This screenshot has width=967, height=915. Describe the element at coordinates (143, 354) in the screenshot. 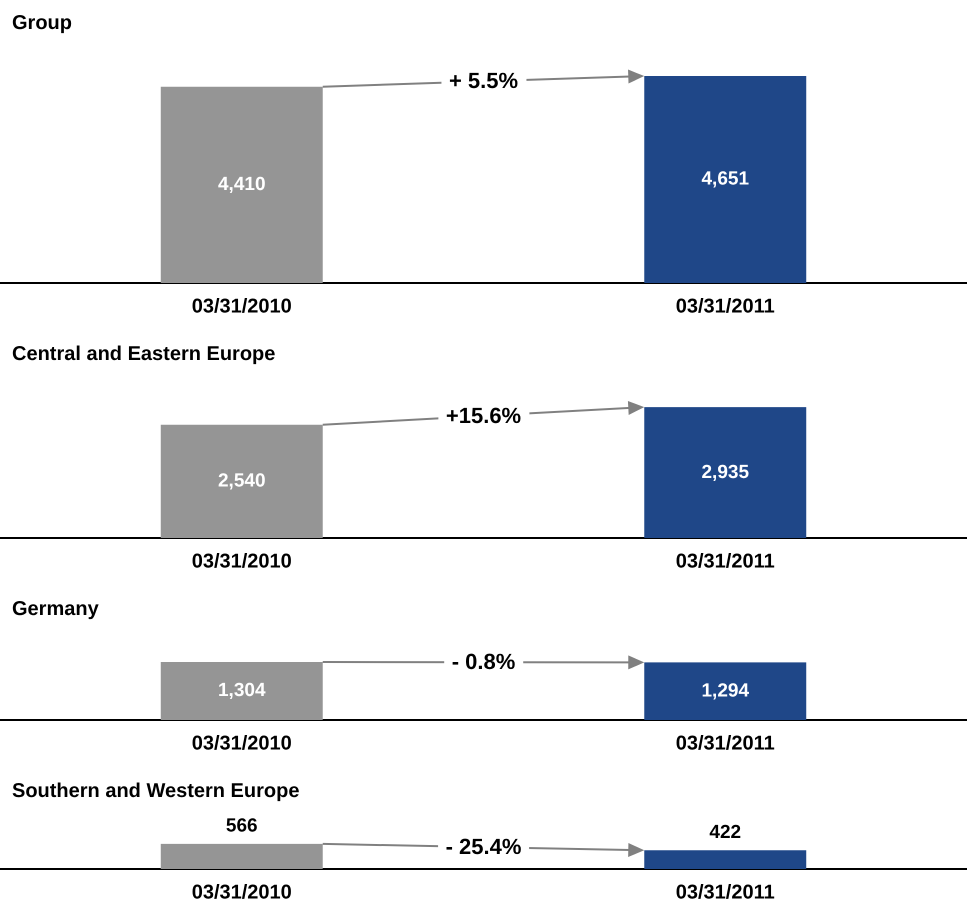

I see `chart-title: Central and Eastern Europe` at that location.